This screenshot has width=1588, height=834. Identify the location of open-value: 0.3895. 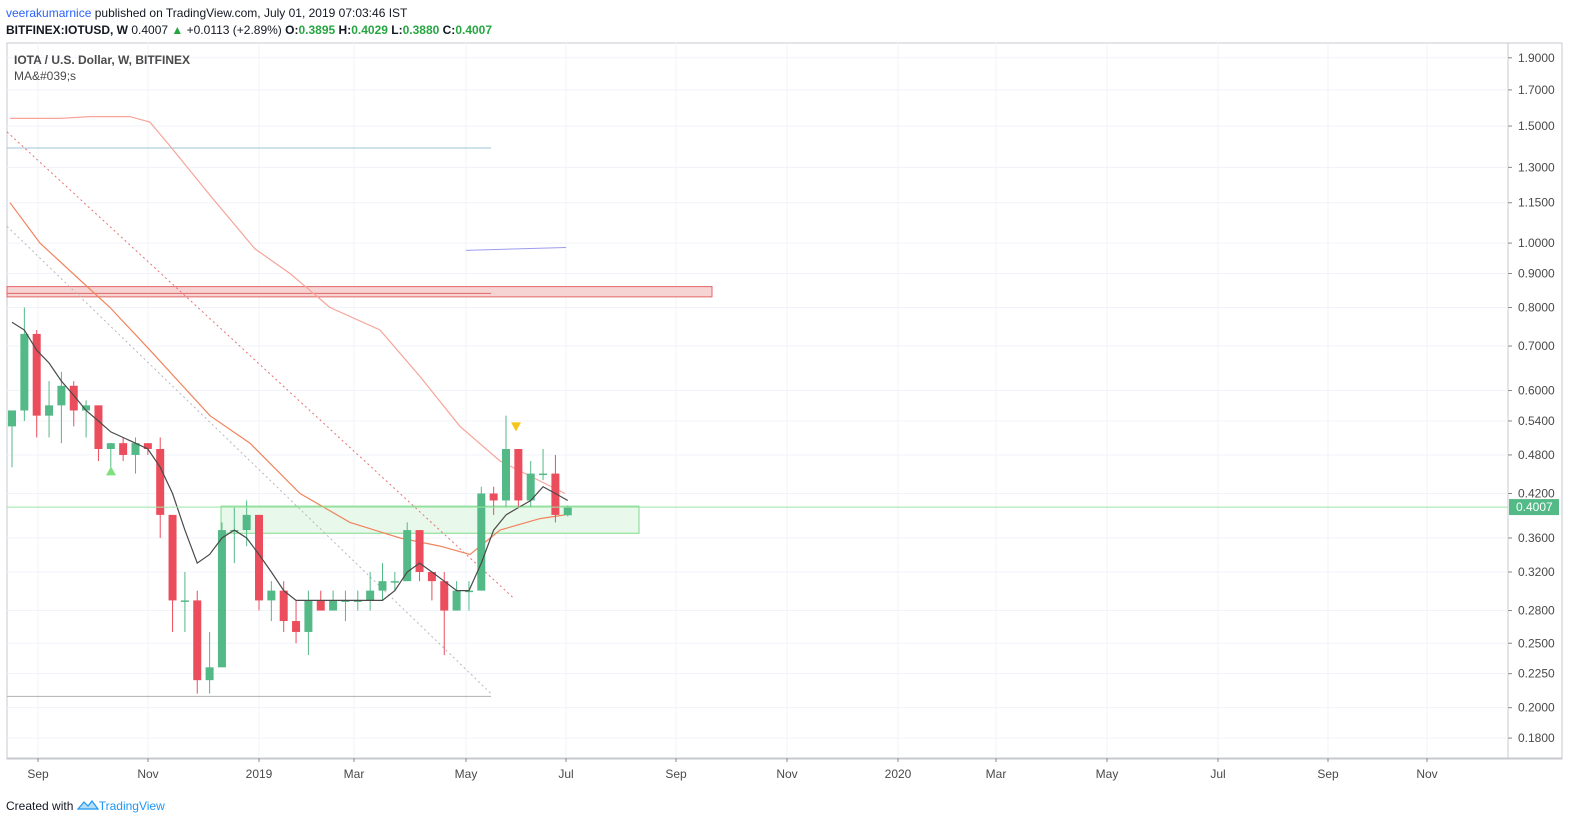
(317, 30).